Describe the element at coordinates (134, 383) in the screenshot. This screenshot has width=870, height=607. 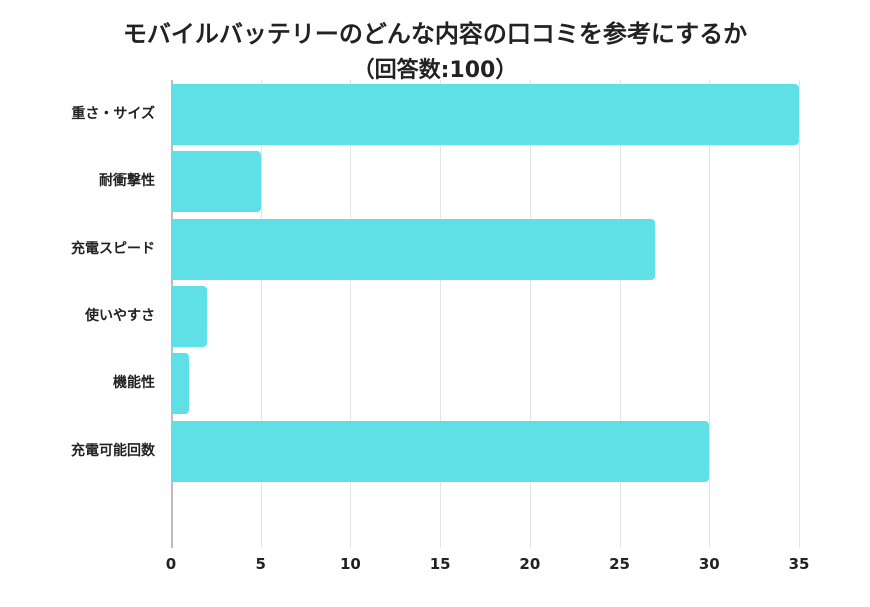
I see `category-label: 機能性` at that location.